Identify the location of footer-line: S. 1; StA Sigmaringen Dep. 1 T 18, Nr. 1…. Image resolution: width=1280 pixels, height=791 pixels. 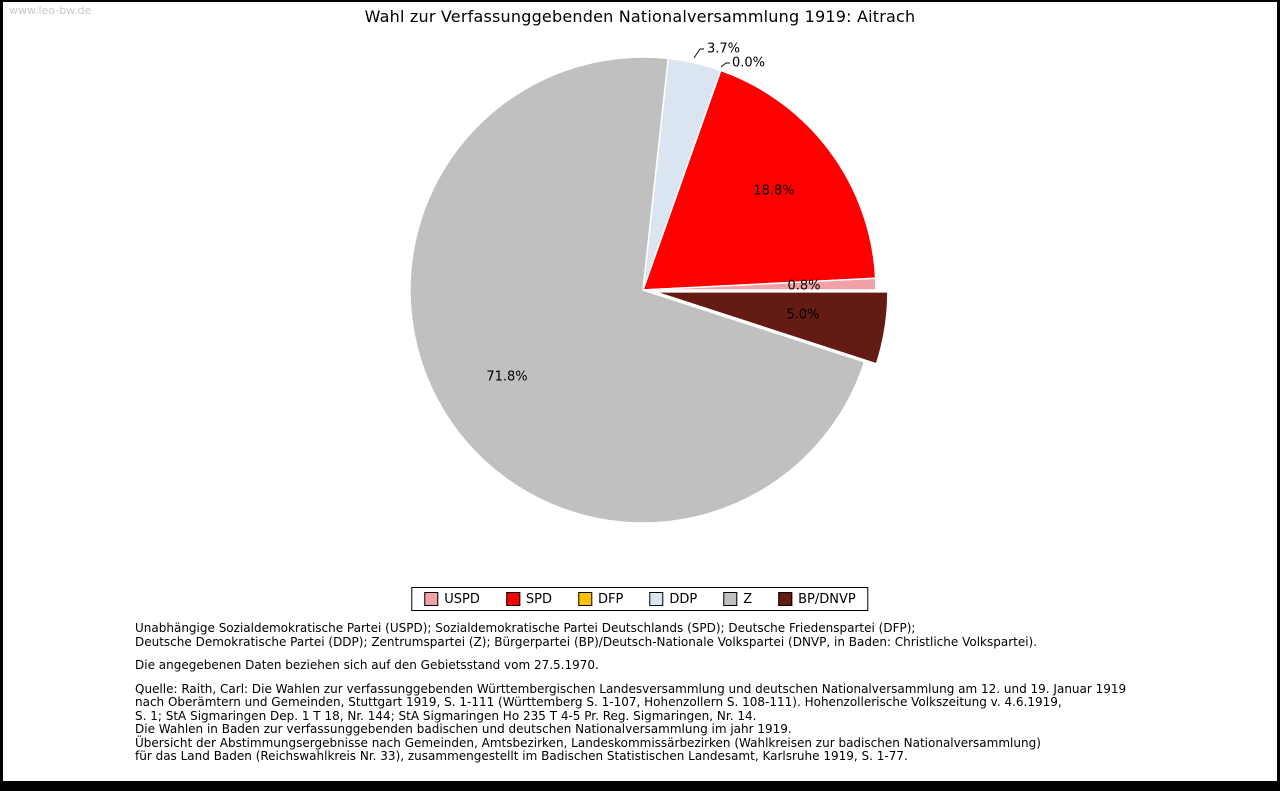
(446, 715).